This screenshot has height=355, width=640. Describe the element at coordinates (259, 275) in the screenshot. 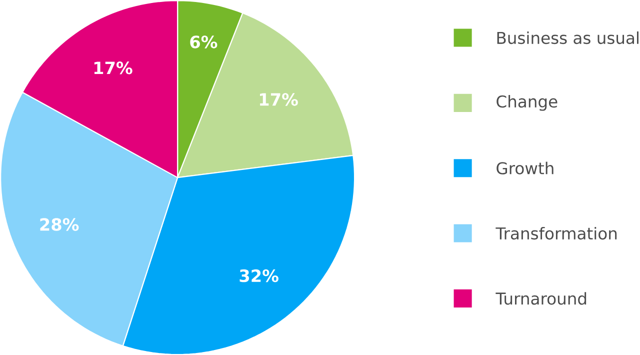

I see `data-label: 32%` at that location.